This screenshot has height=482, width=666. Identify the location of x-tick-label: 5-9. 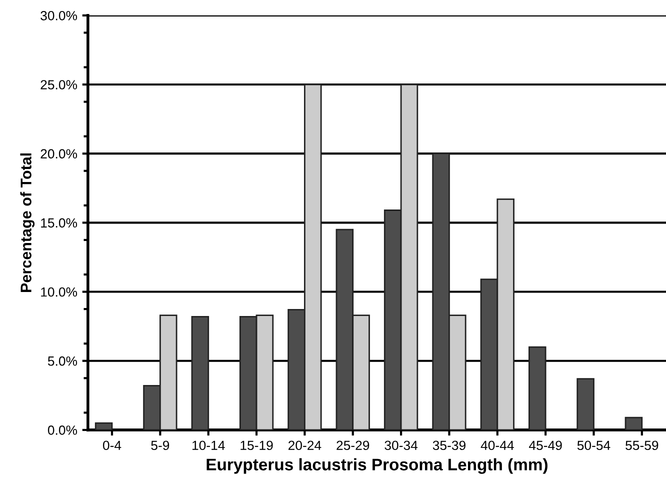
(160, 445).